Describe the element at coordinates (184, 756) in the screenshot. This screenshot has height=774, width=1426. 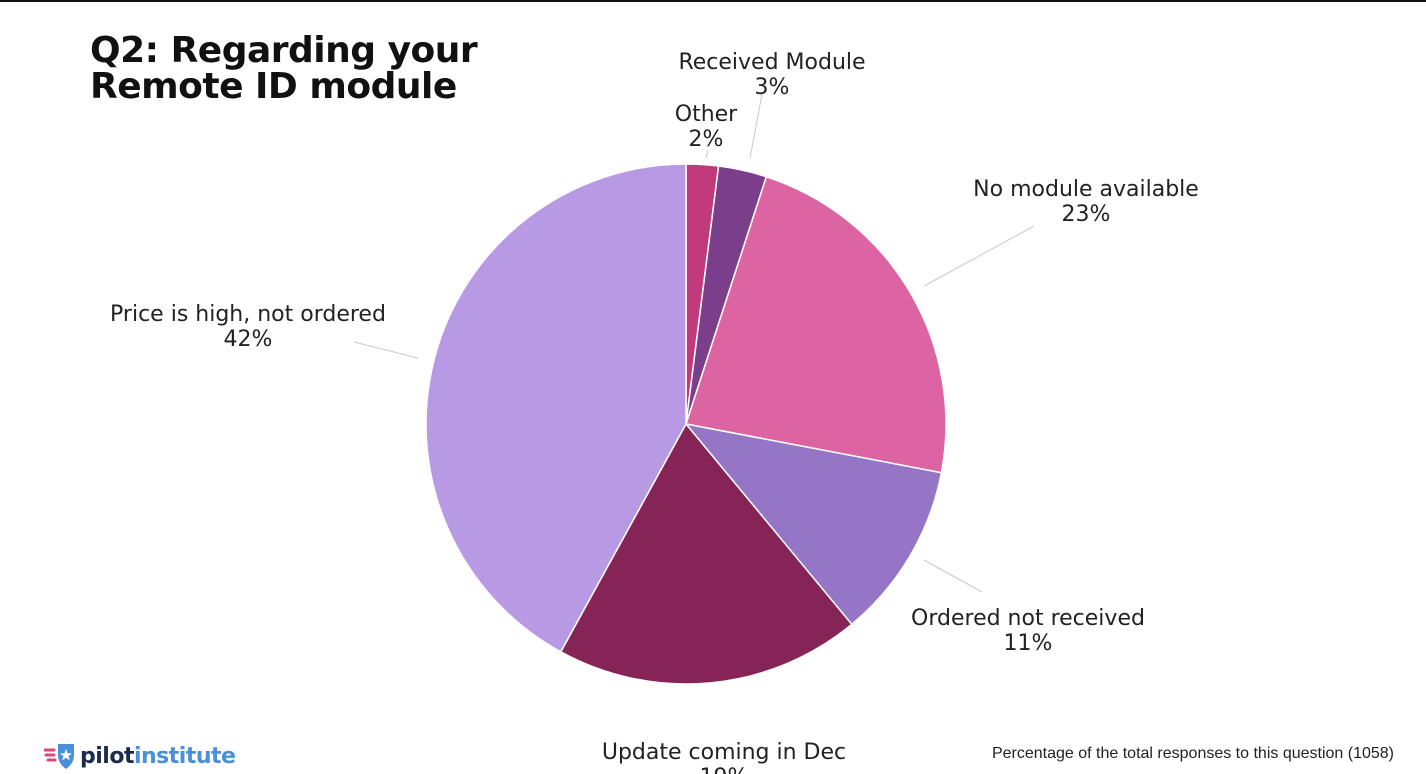
I see `logo-text-institute: institute` at that location.